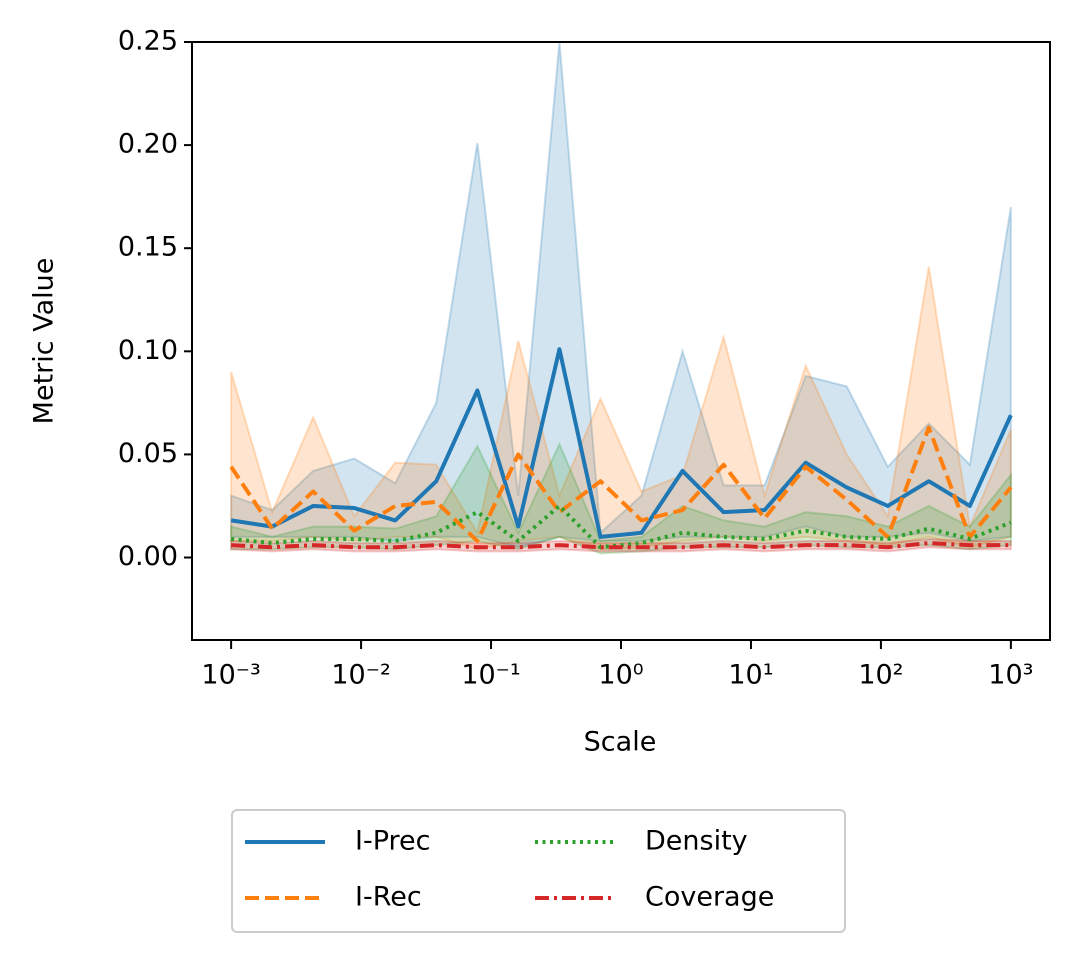  Describe the element at coordinates (696, 841) in the screenshot. I see `legend-label: Density` at that location.